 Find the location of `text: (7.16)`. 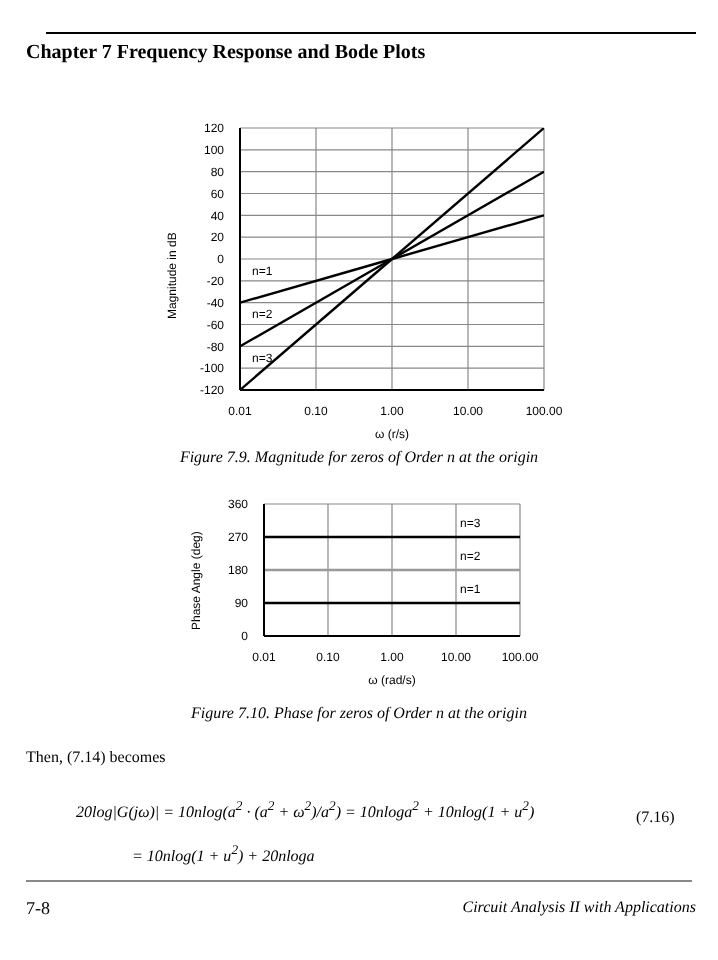

text: (7.16) is located at coordinates (655, 817).